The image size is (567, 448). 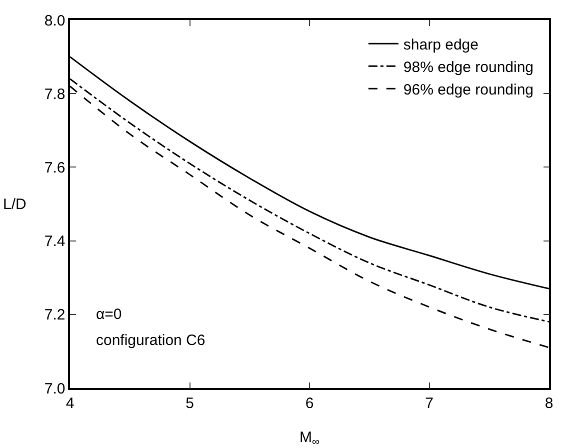 What do you see at coordinates (55, 167) in the screenshot?
I see `y-tick-label: 7.6` at bounding box center [55, 167].